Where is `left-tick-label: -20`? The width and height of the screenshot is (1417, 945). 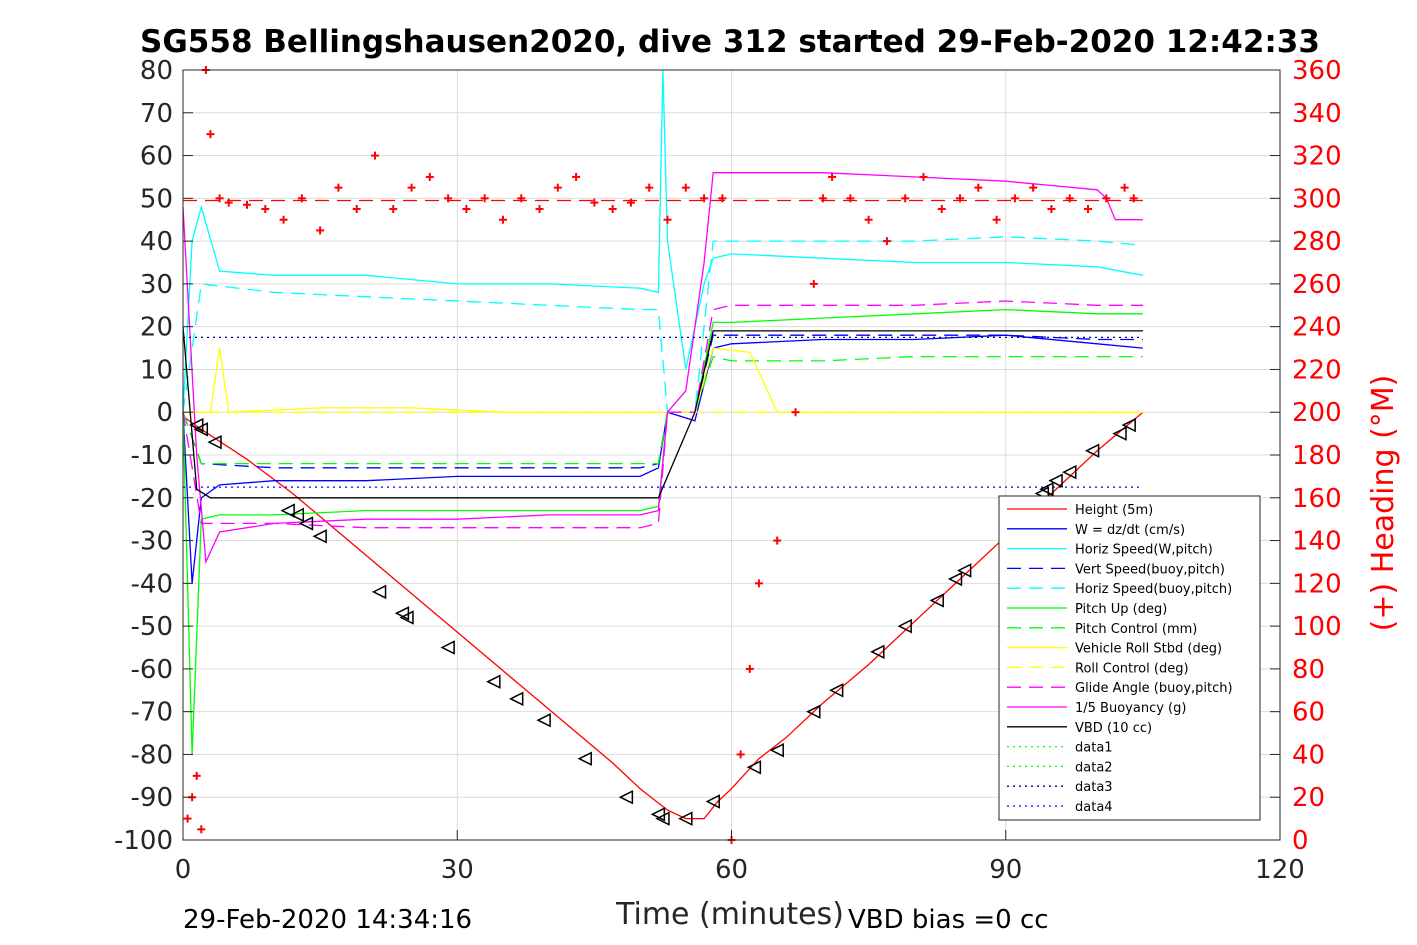
left-tick-label: -20 is located at coordinates (152, 499).